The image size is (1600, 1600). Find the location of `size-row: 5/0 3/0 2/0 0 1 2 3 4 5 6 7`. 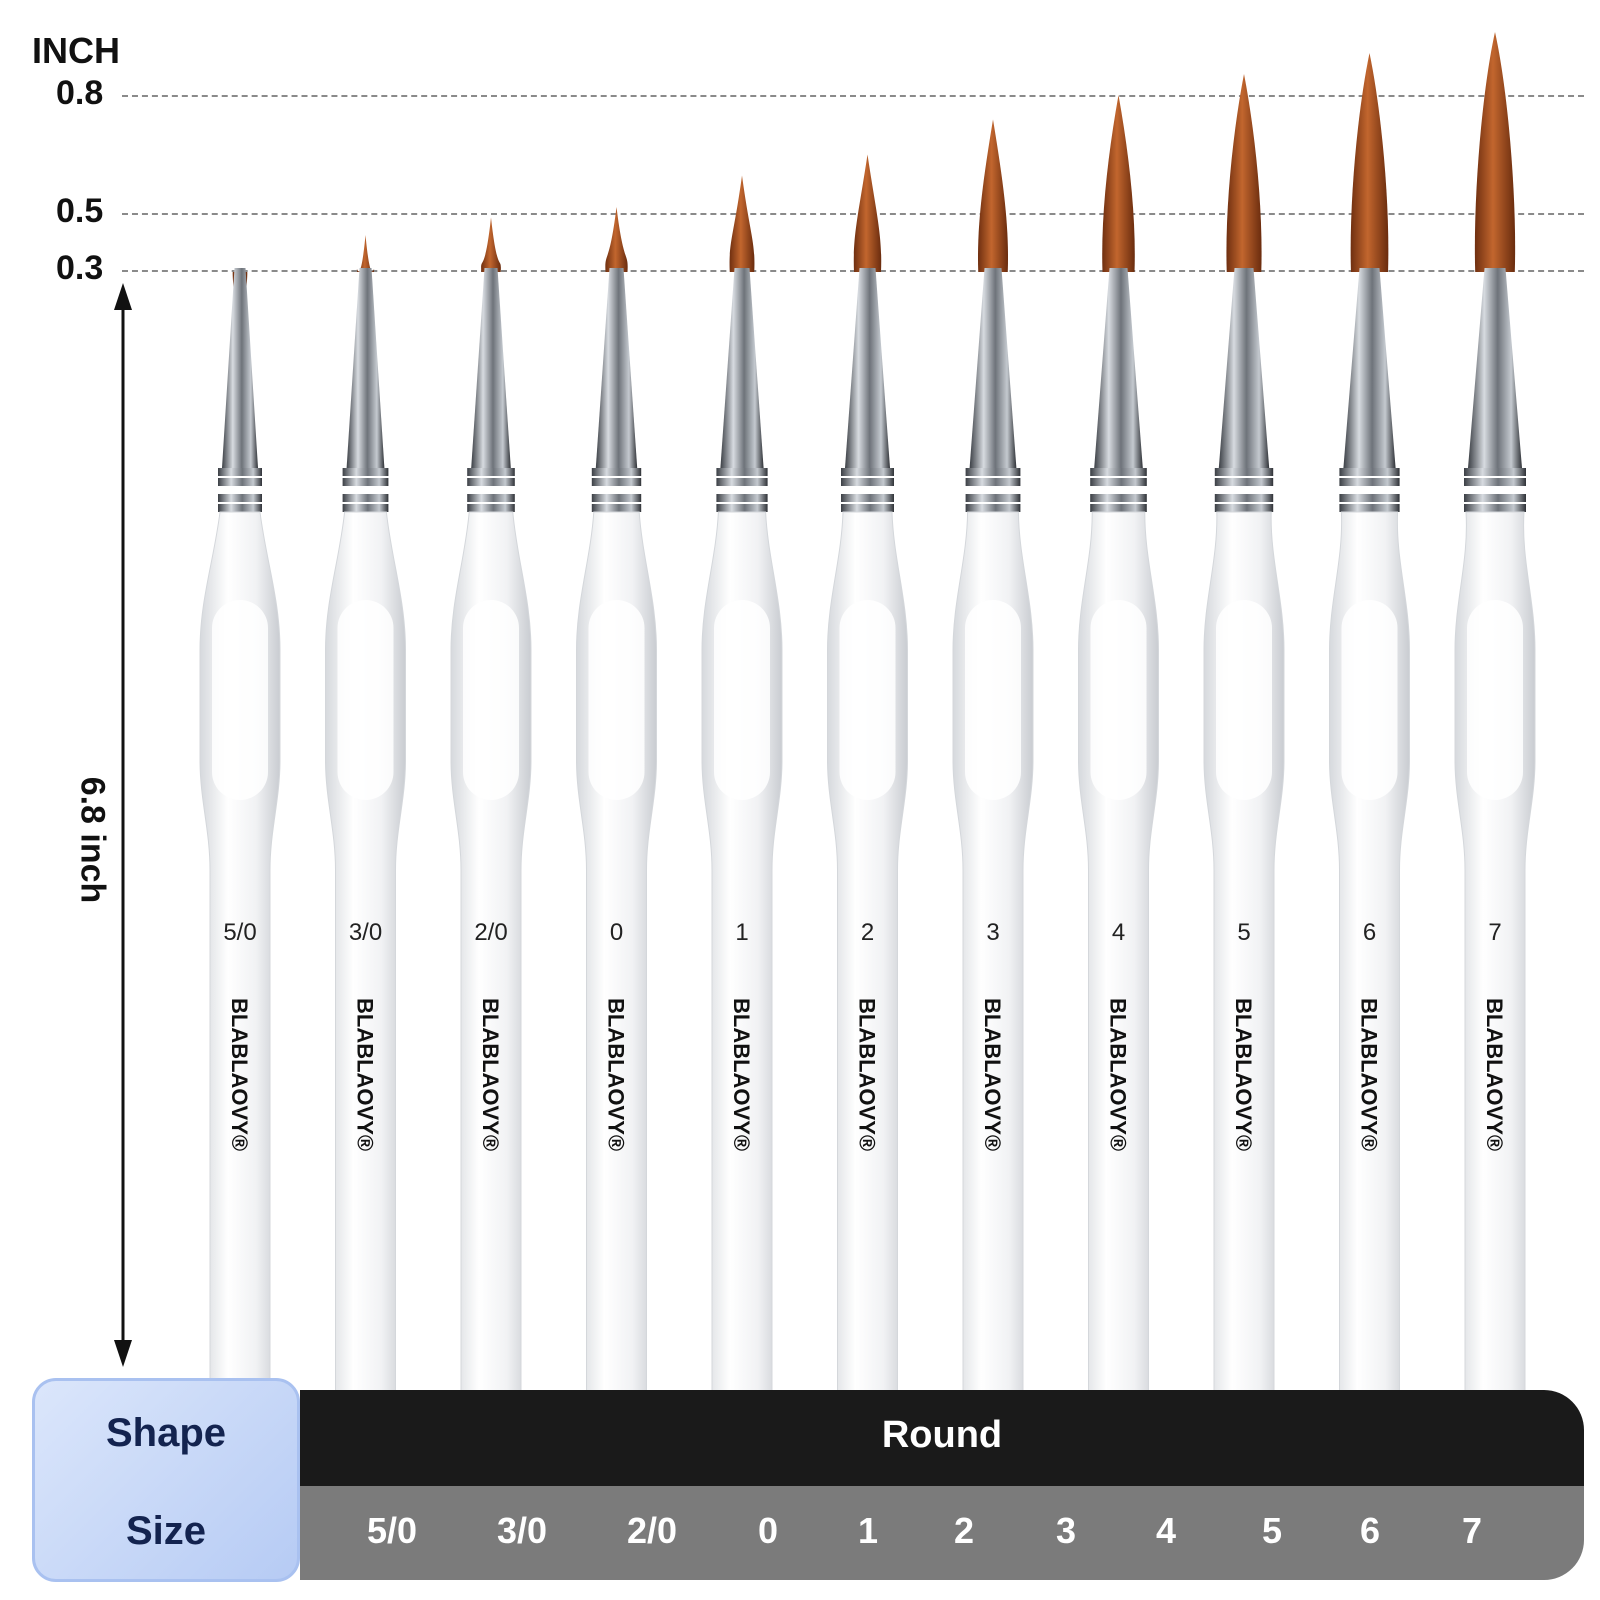

size-row: 5/0 3/0 2/0 0 1 2 3 4 5 6 7 is located at coordinates (942, 1533).